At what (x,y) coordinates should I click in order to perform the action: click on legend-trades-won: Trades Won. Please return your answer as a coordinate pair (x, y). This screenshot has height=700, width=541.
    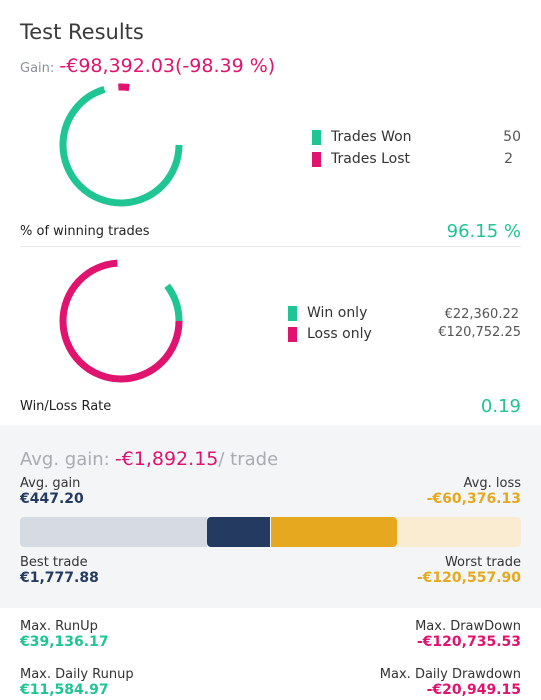
    Looking at the image, I should click on (362, 137).